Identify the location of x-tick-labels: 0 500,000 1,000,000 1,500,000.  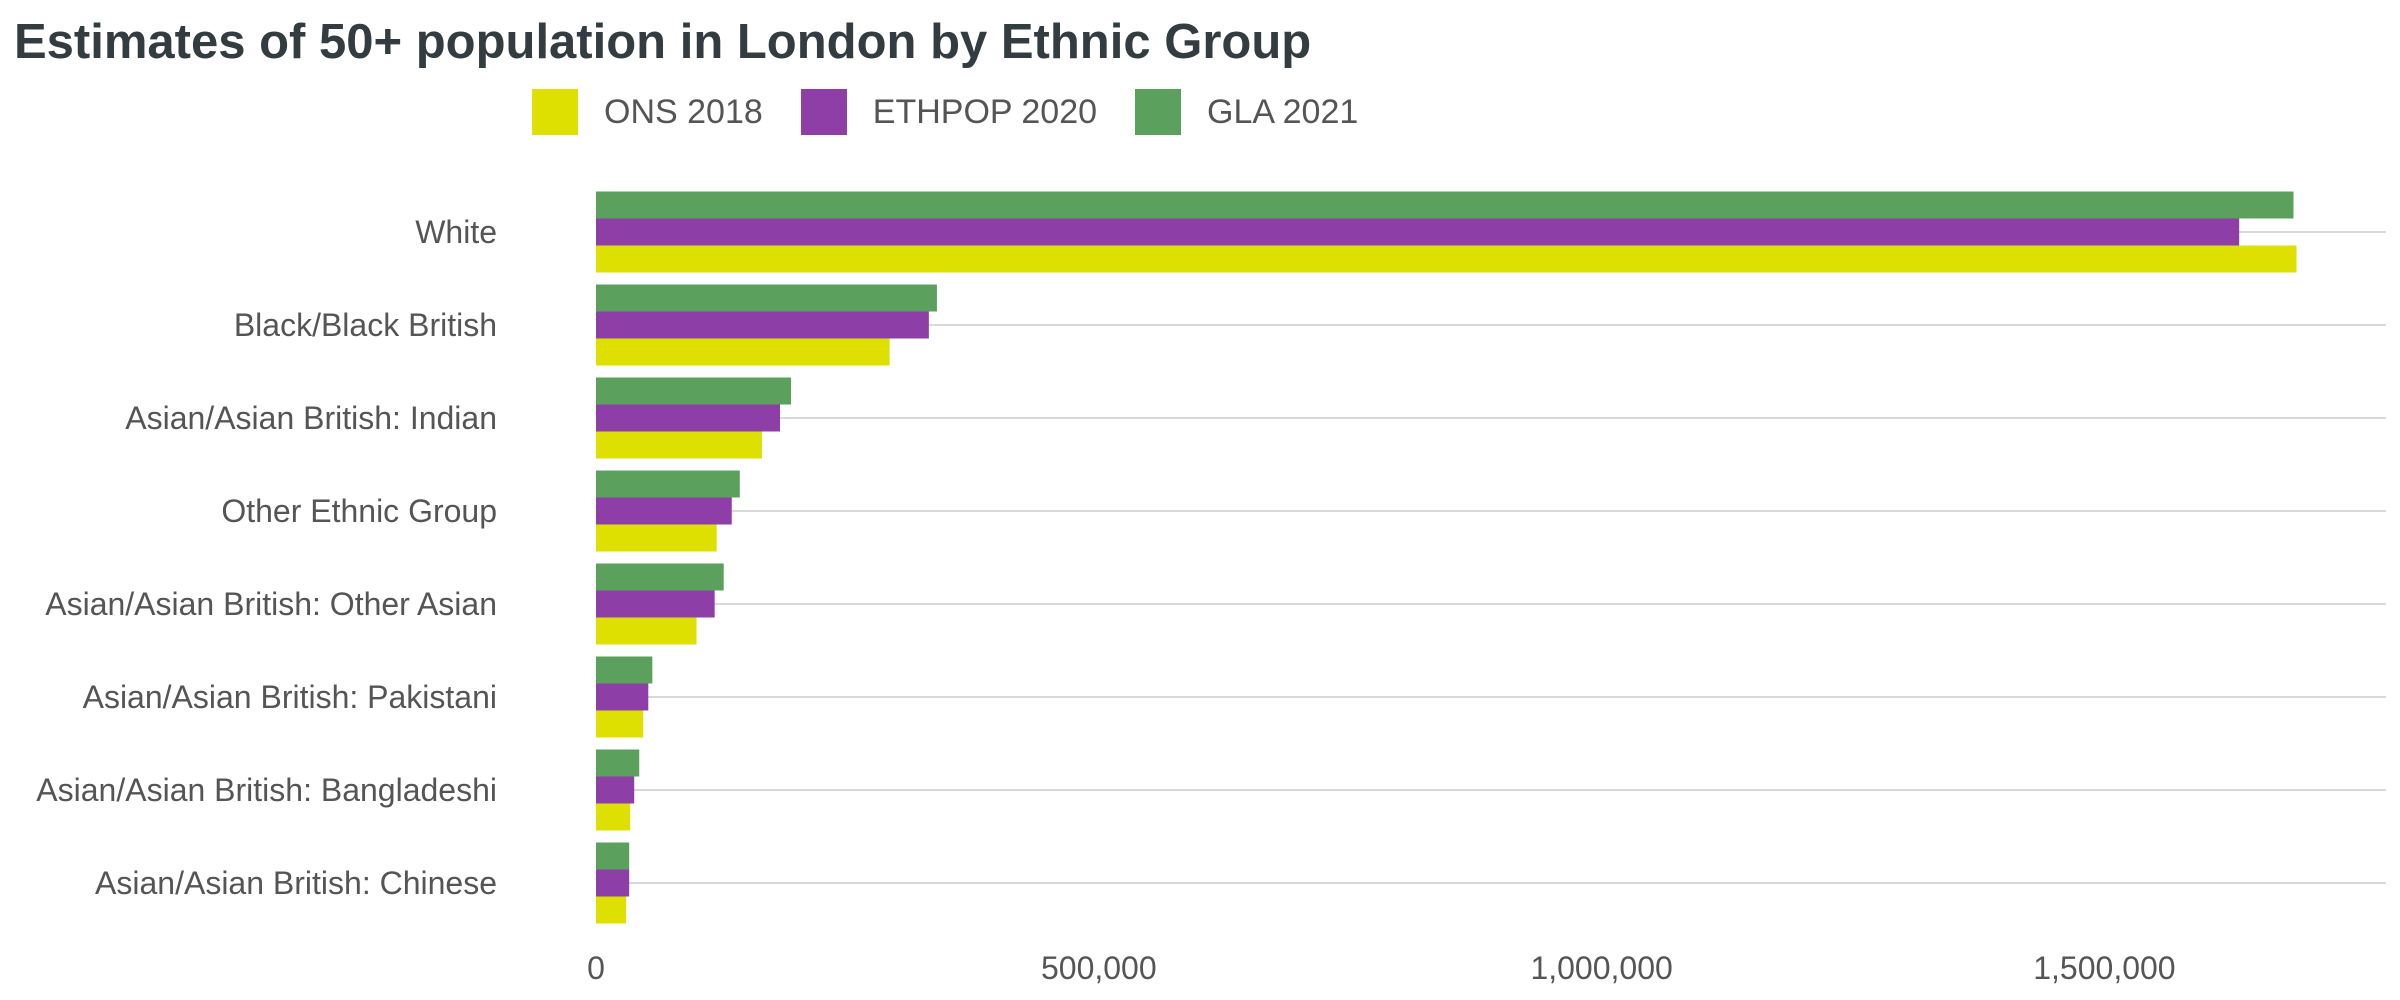
(1381, 968).